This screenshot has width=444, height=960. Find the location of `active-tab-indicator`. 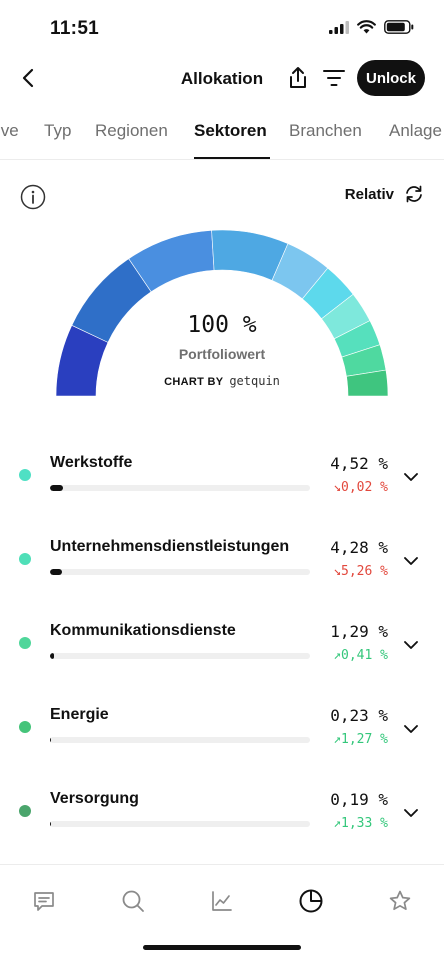

active-tab-indicator is located at coordinates (232, 158).